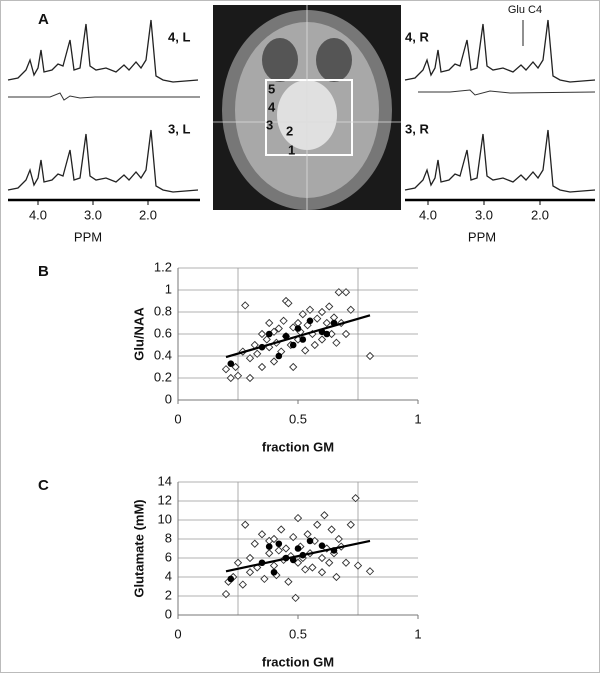  I want to click on spectrum-label: 4, R, so click(417, 36).